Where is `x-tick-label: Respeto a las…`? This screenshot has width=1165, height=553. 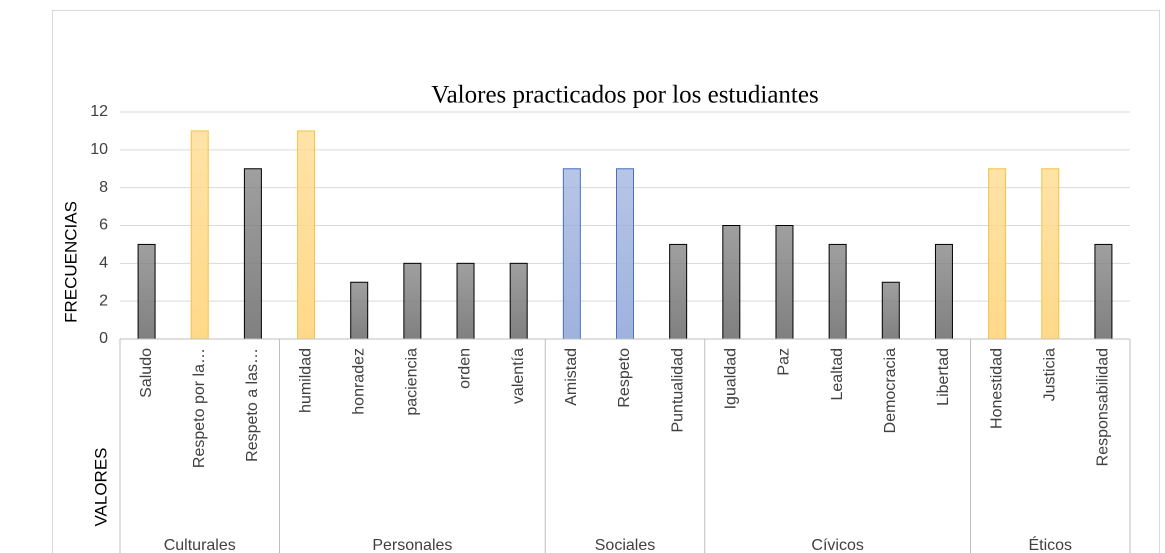 x-tick-label: Respeto a las… is located at coordinates (252, 405).